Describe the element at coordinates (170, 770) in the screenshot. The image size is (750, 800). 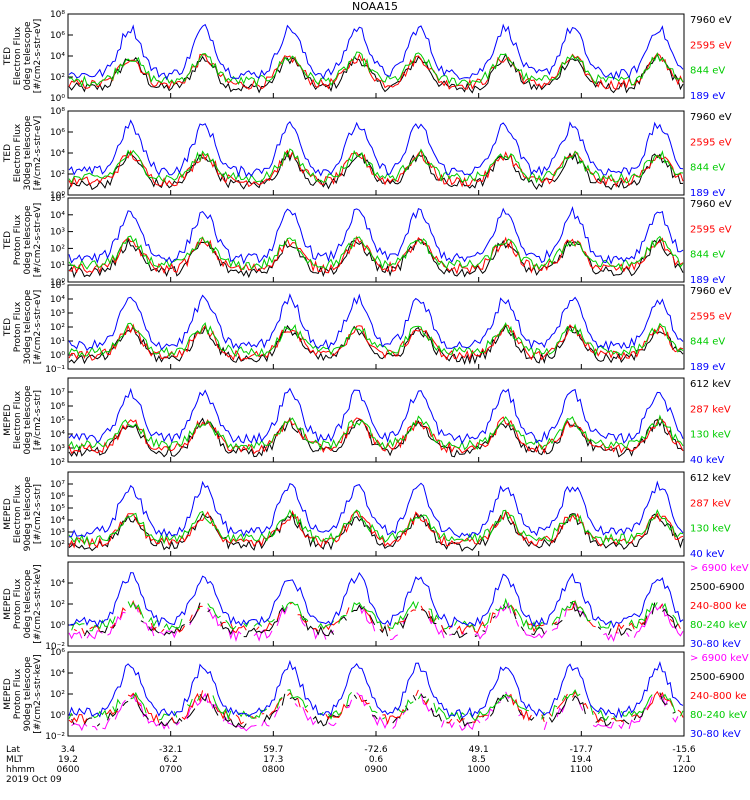
I see `x-tick-hhmm: 0700` at that location.